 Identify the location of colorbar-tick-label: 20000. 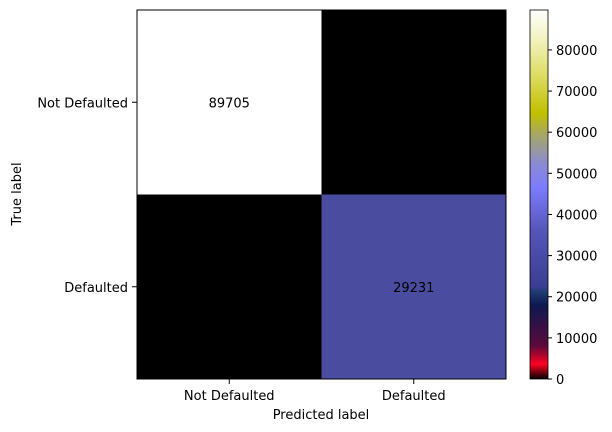
(576, 298).